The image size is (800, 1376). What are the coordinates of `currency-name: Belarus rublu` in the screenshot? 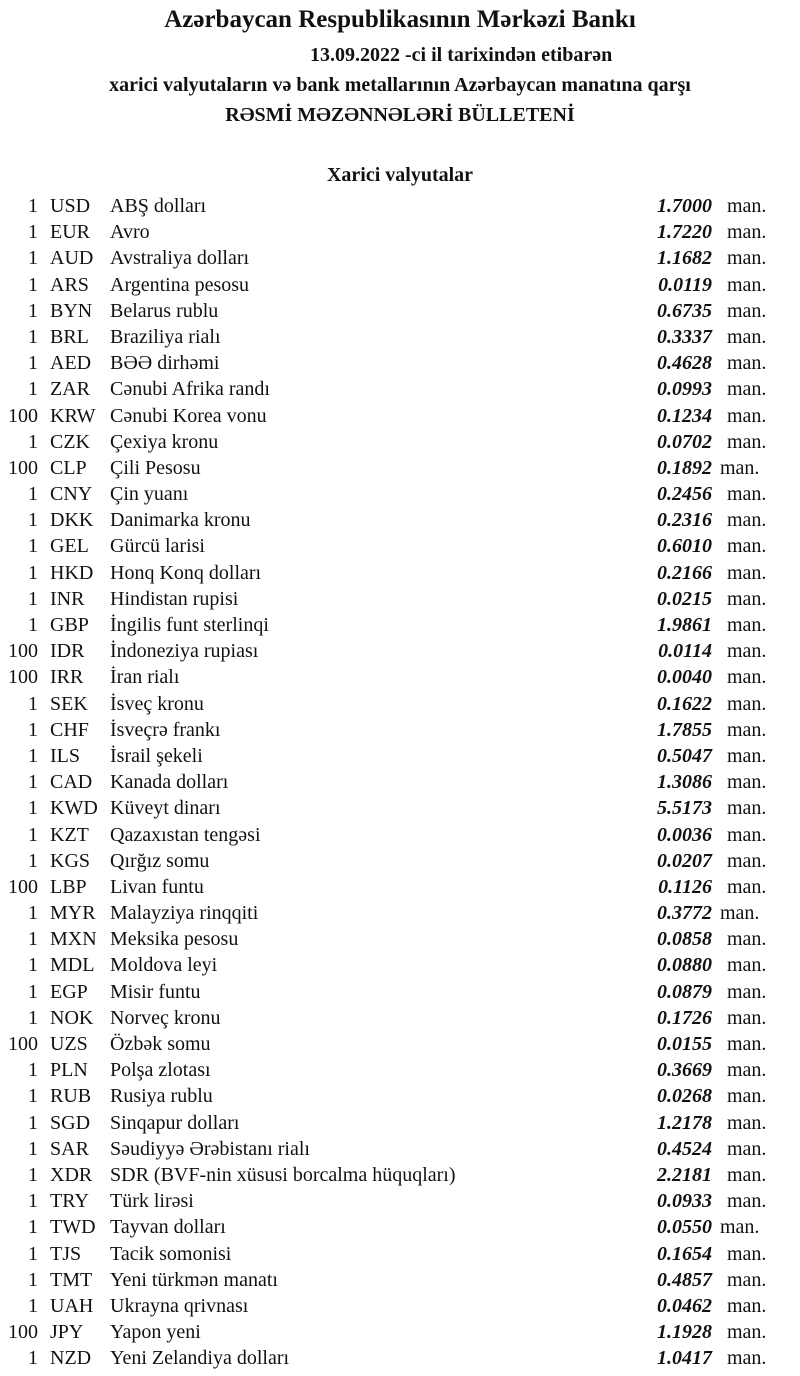 It's located at (164, 310).